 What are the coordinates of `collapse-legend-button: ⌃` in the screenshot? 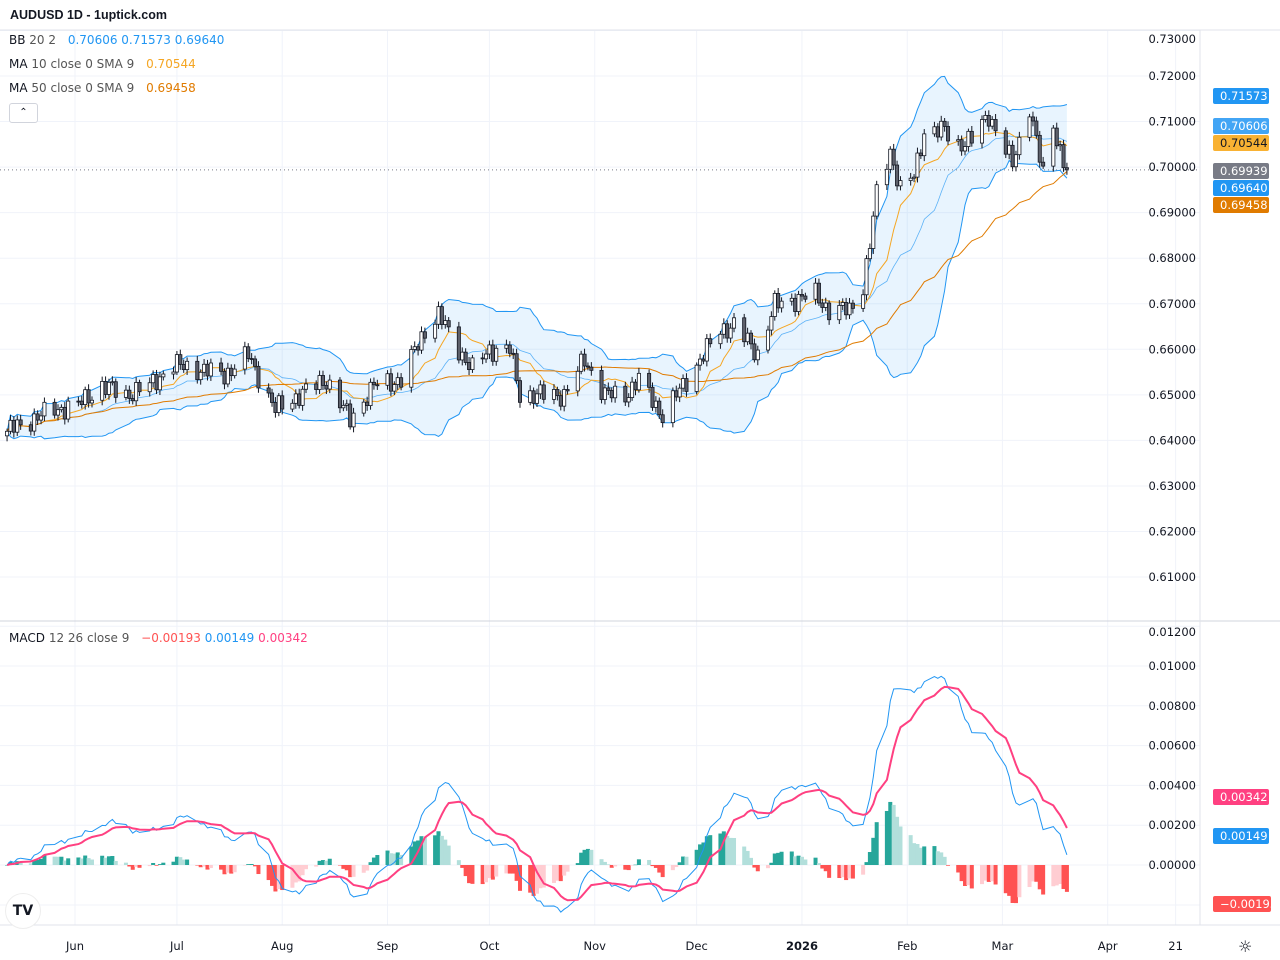 It's located at (23, 113).